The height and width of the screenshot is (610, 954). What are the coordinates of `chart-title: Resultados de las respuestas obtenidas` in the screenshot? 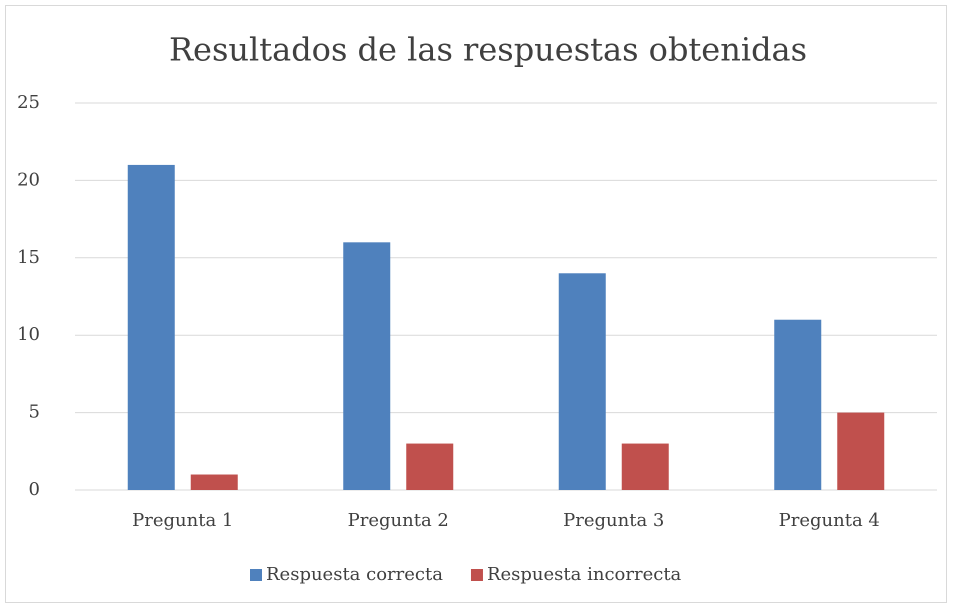 It's located at (488, 50).